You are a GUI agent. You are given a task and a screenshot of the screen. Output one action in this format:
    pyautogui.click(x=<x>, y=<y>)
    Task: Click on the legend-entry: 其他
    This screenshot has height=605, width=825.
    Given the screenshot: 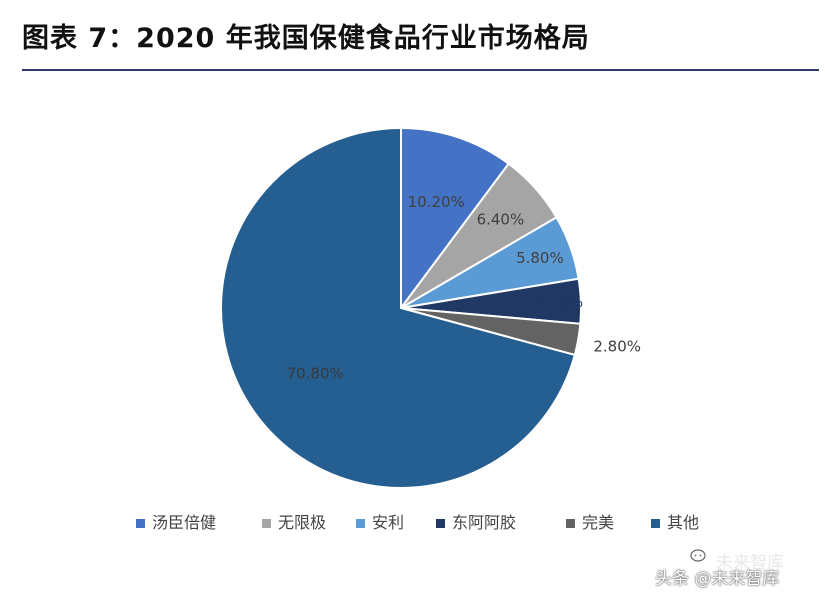 What is the action you would take?
    pyautogui.click(x=683, y=522)
    